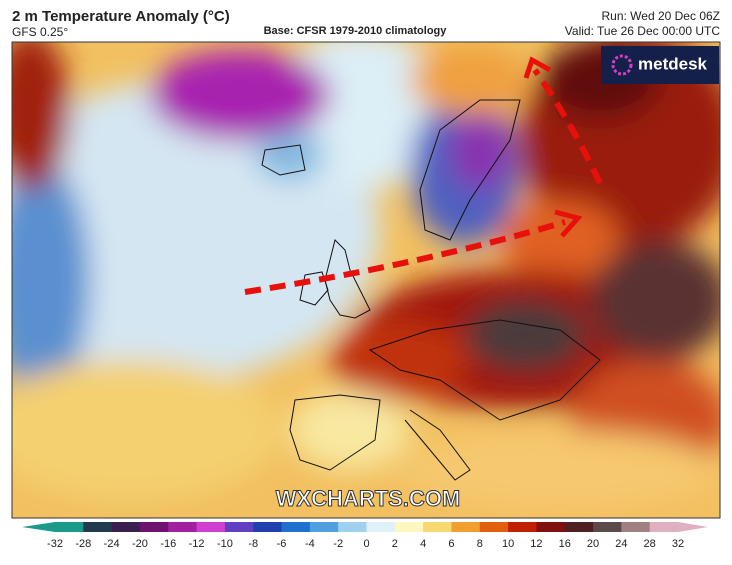 This screenshot has width=732, height=565. Describe the element at coordinates (338, 544) in the screenshot. I see `colorbar-tick-label: -2` at that location.